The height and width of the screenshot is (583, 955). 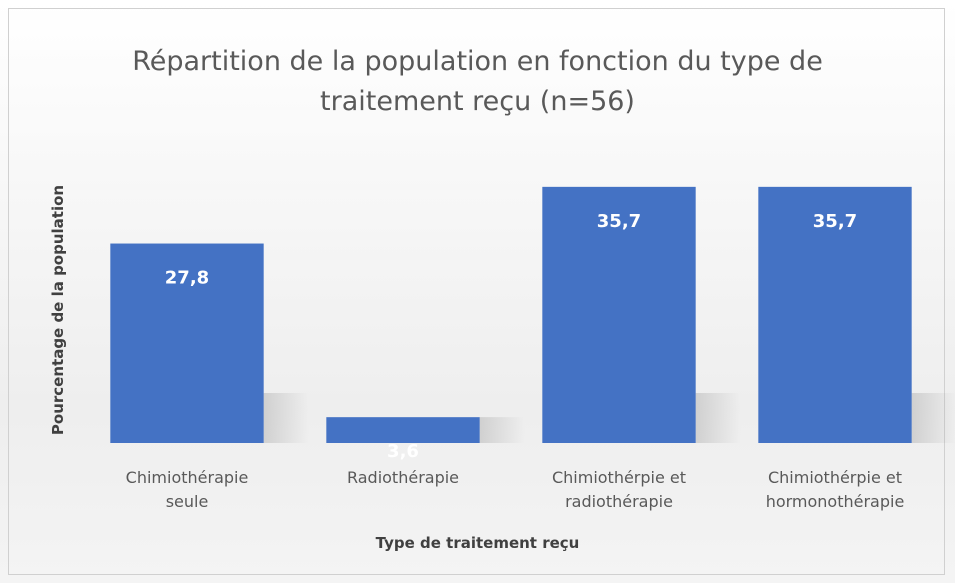 I want to click on x-axis-label: Type de traitement reçu, so click(x=477, y=543).